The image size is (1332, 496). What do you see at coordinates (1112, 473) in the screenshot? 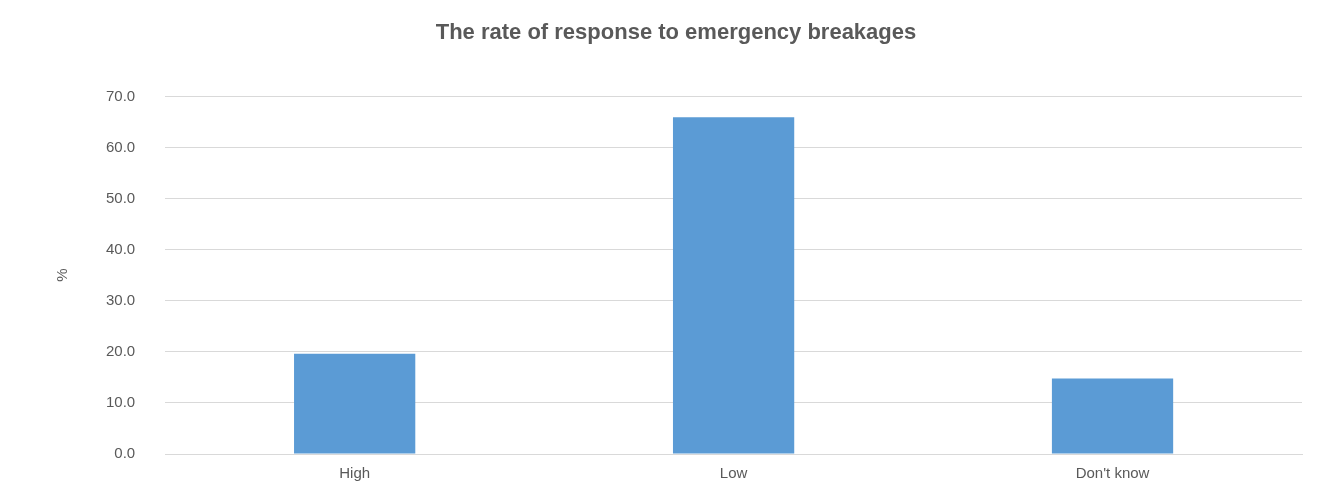
I see `x-tick-label: Don't know` at bounding box center [1112, 473].